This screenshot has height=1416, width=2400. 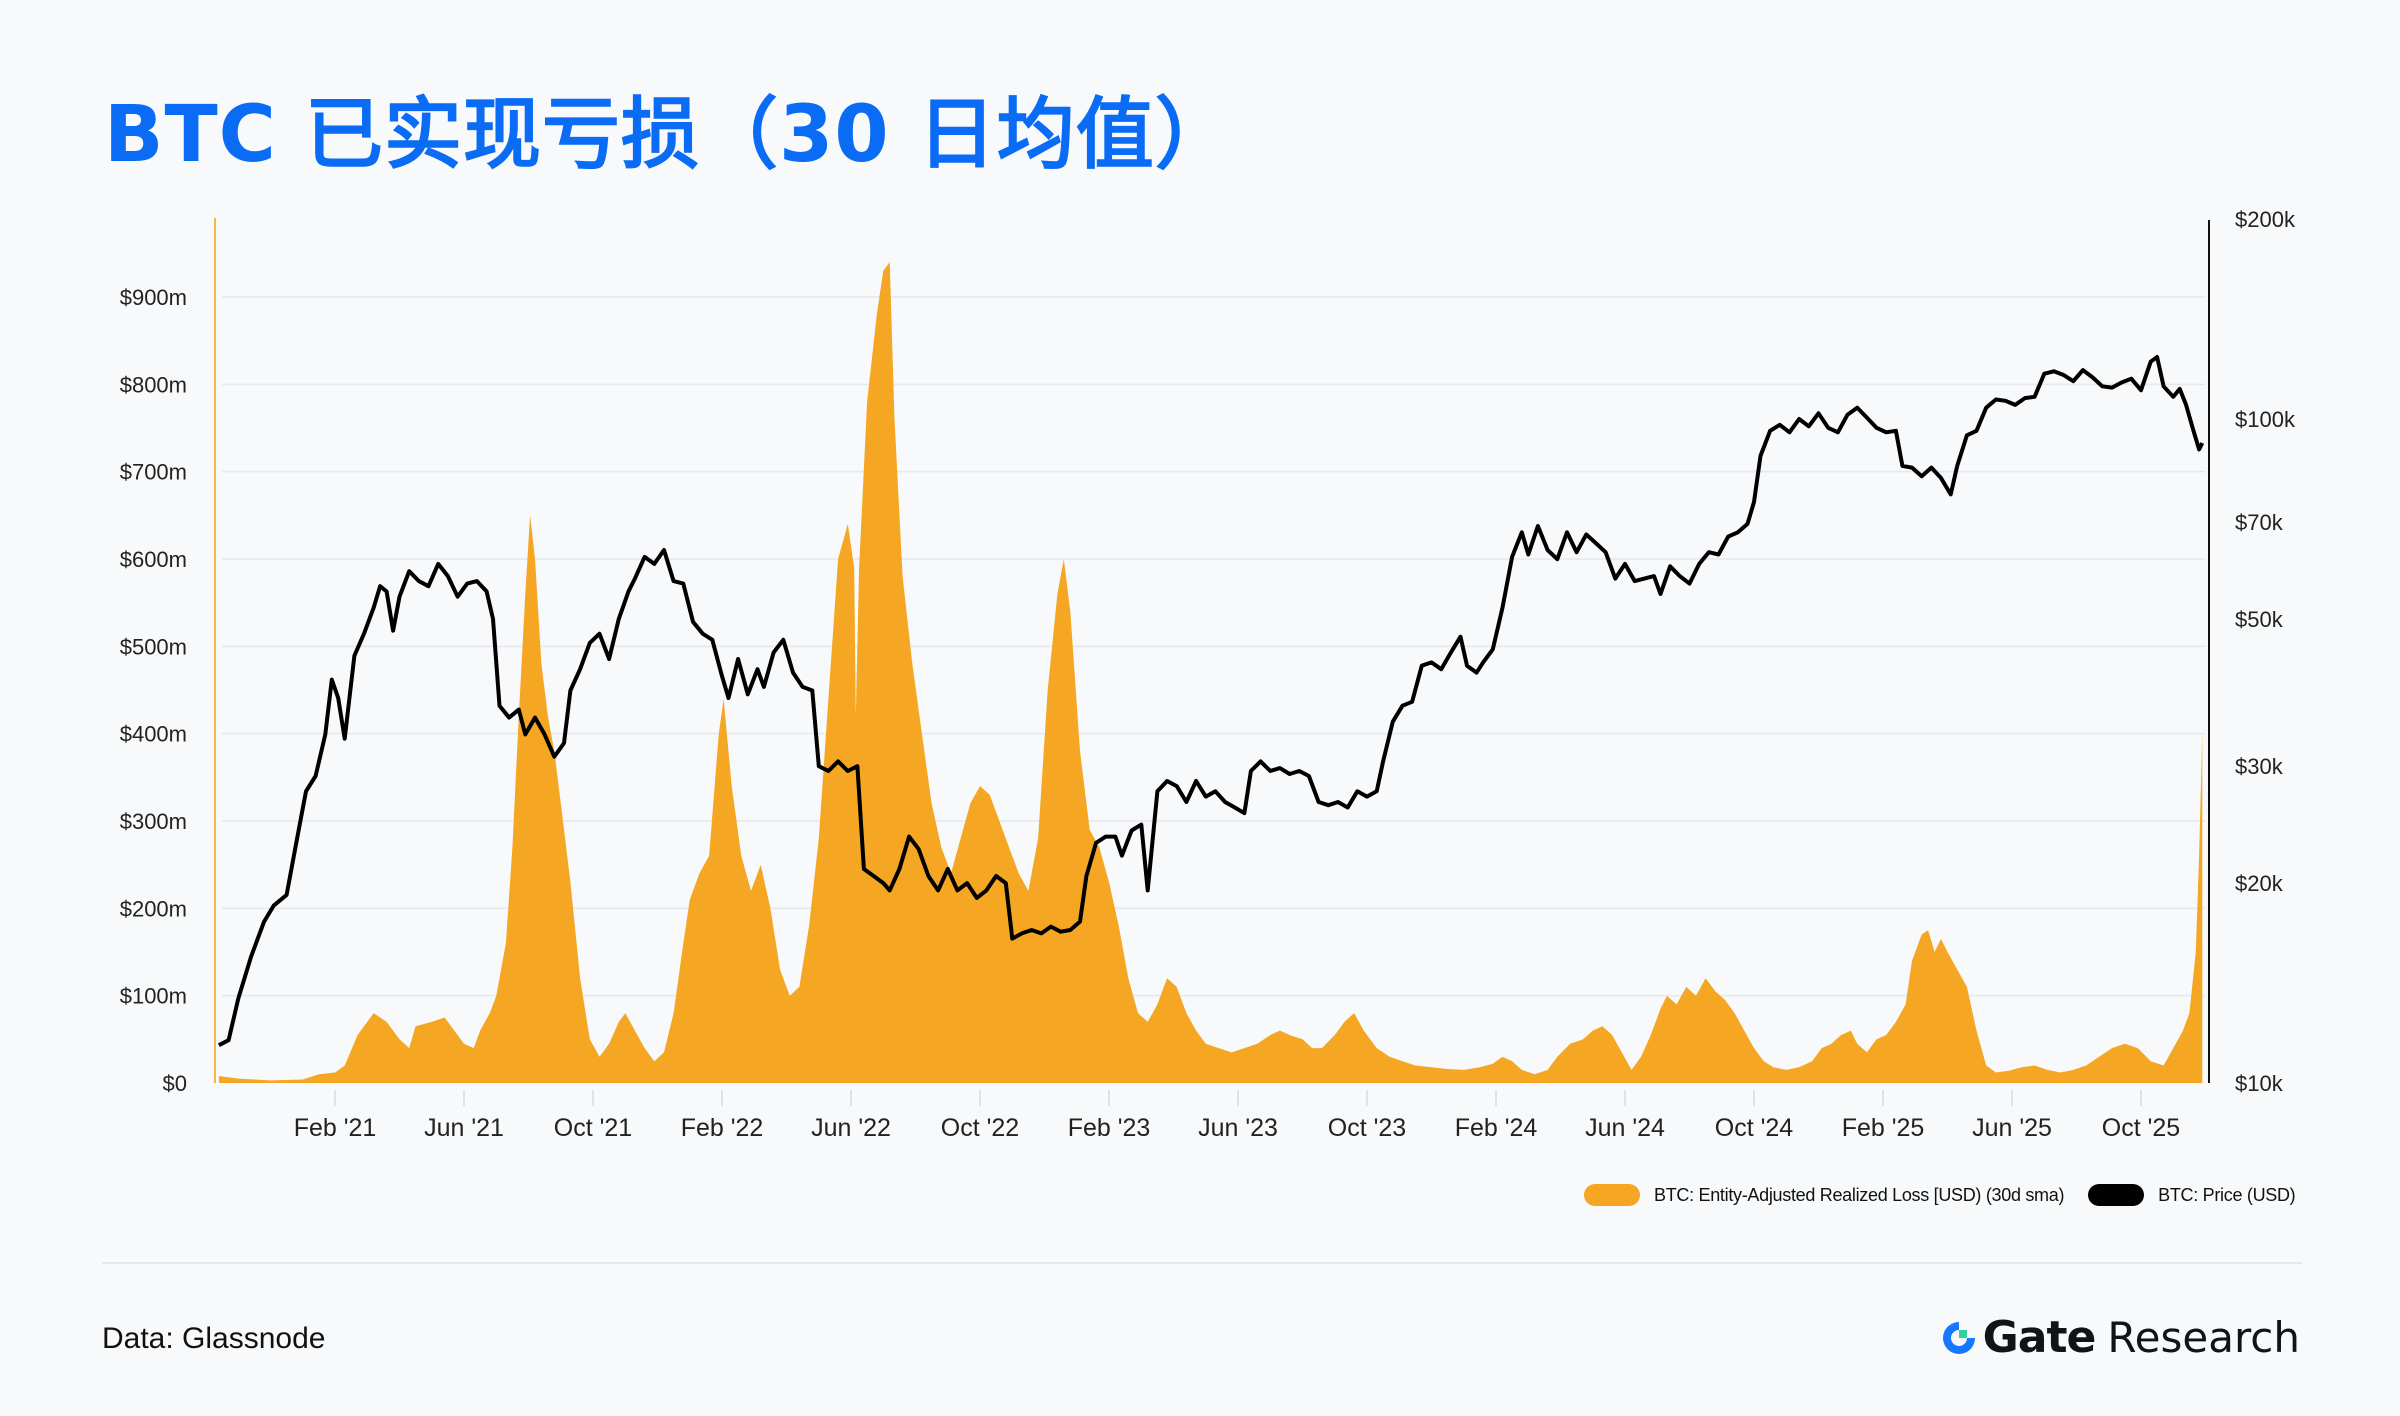 I want to click on right-axis-tick-label: $10k, so click(x=2259, y=1083).